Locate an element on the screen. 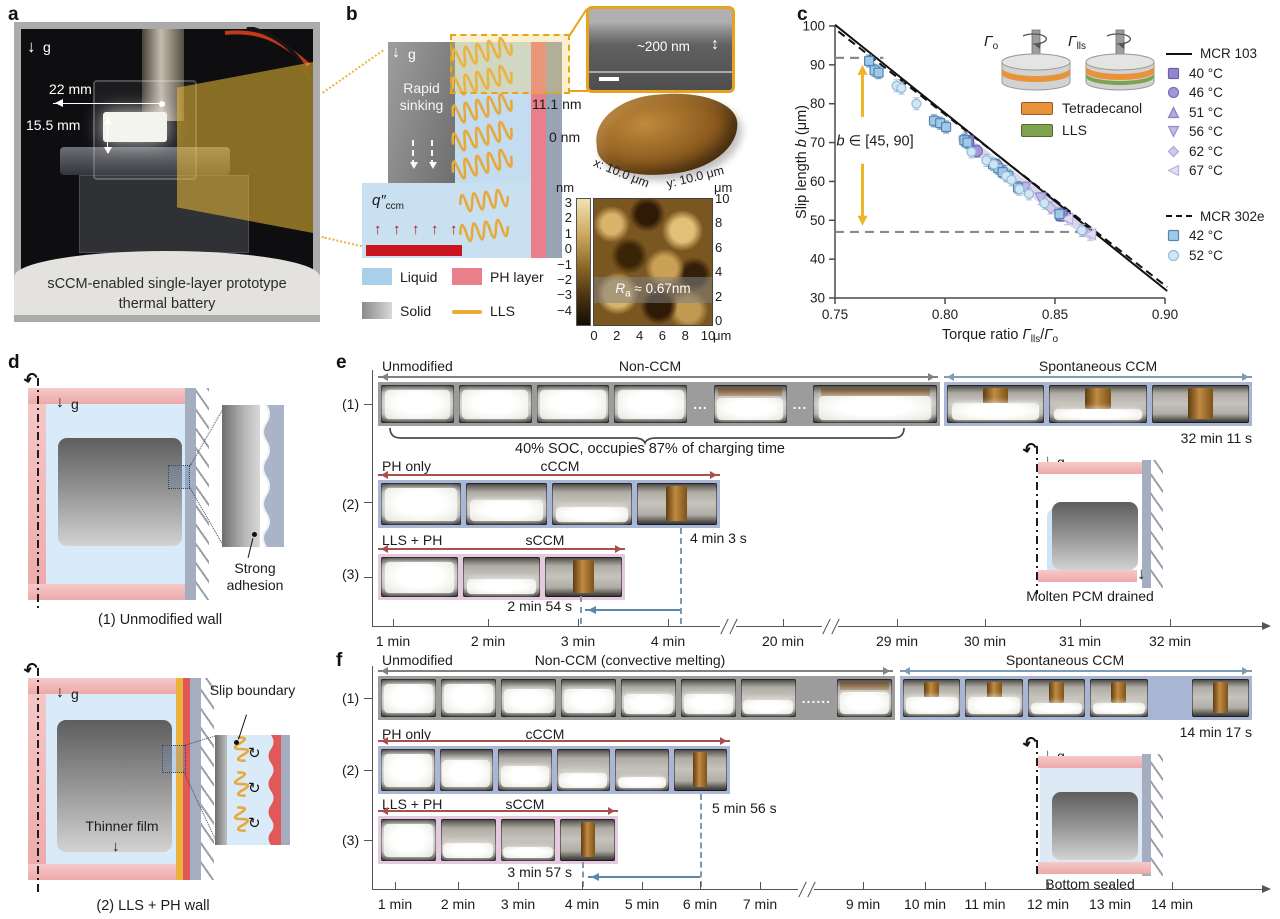  vortex-arrow-icon: ↻ is located at coordinates (254, 788).